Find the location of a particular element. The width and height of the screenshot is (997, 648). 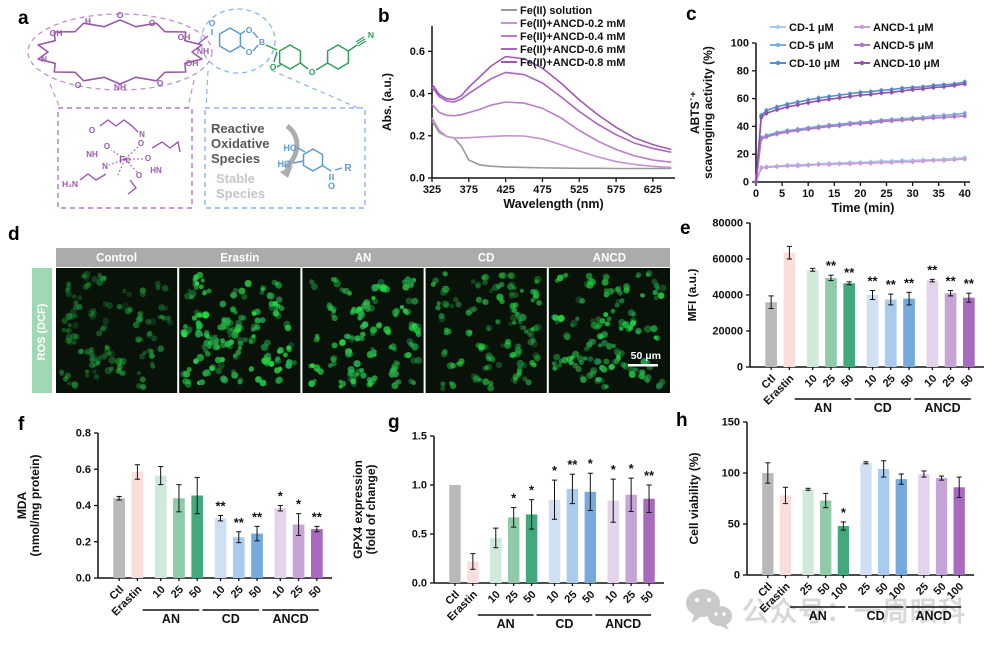

panel-a-letter: a is located at coordinates (23, 18).